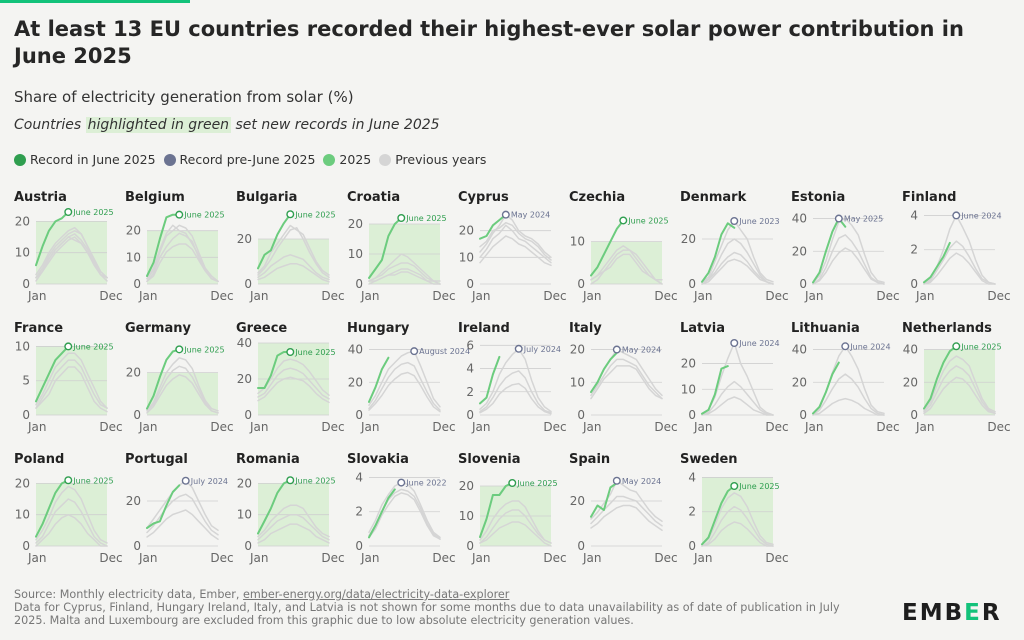 The image size is (1024, 640). Describe the element at coordinates (378, 328) in the screenshot. I see `panel-title: Hungary` at that location.